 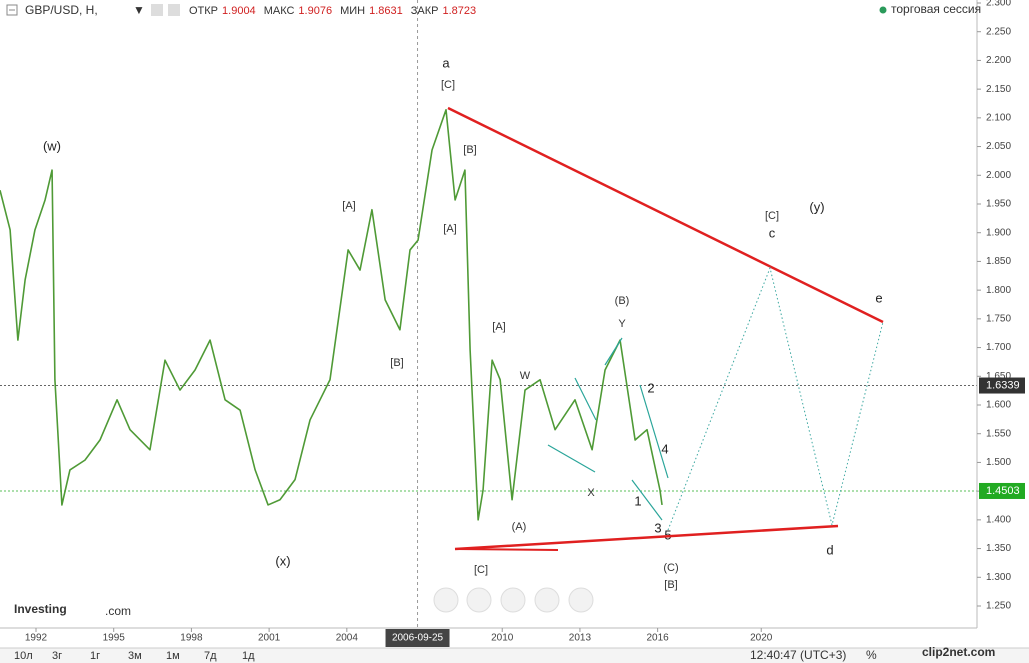 I want to click on ohlc-label: МИН, so click(x=352, y=11).